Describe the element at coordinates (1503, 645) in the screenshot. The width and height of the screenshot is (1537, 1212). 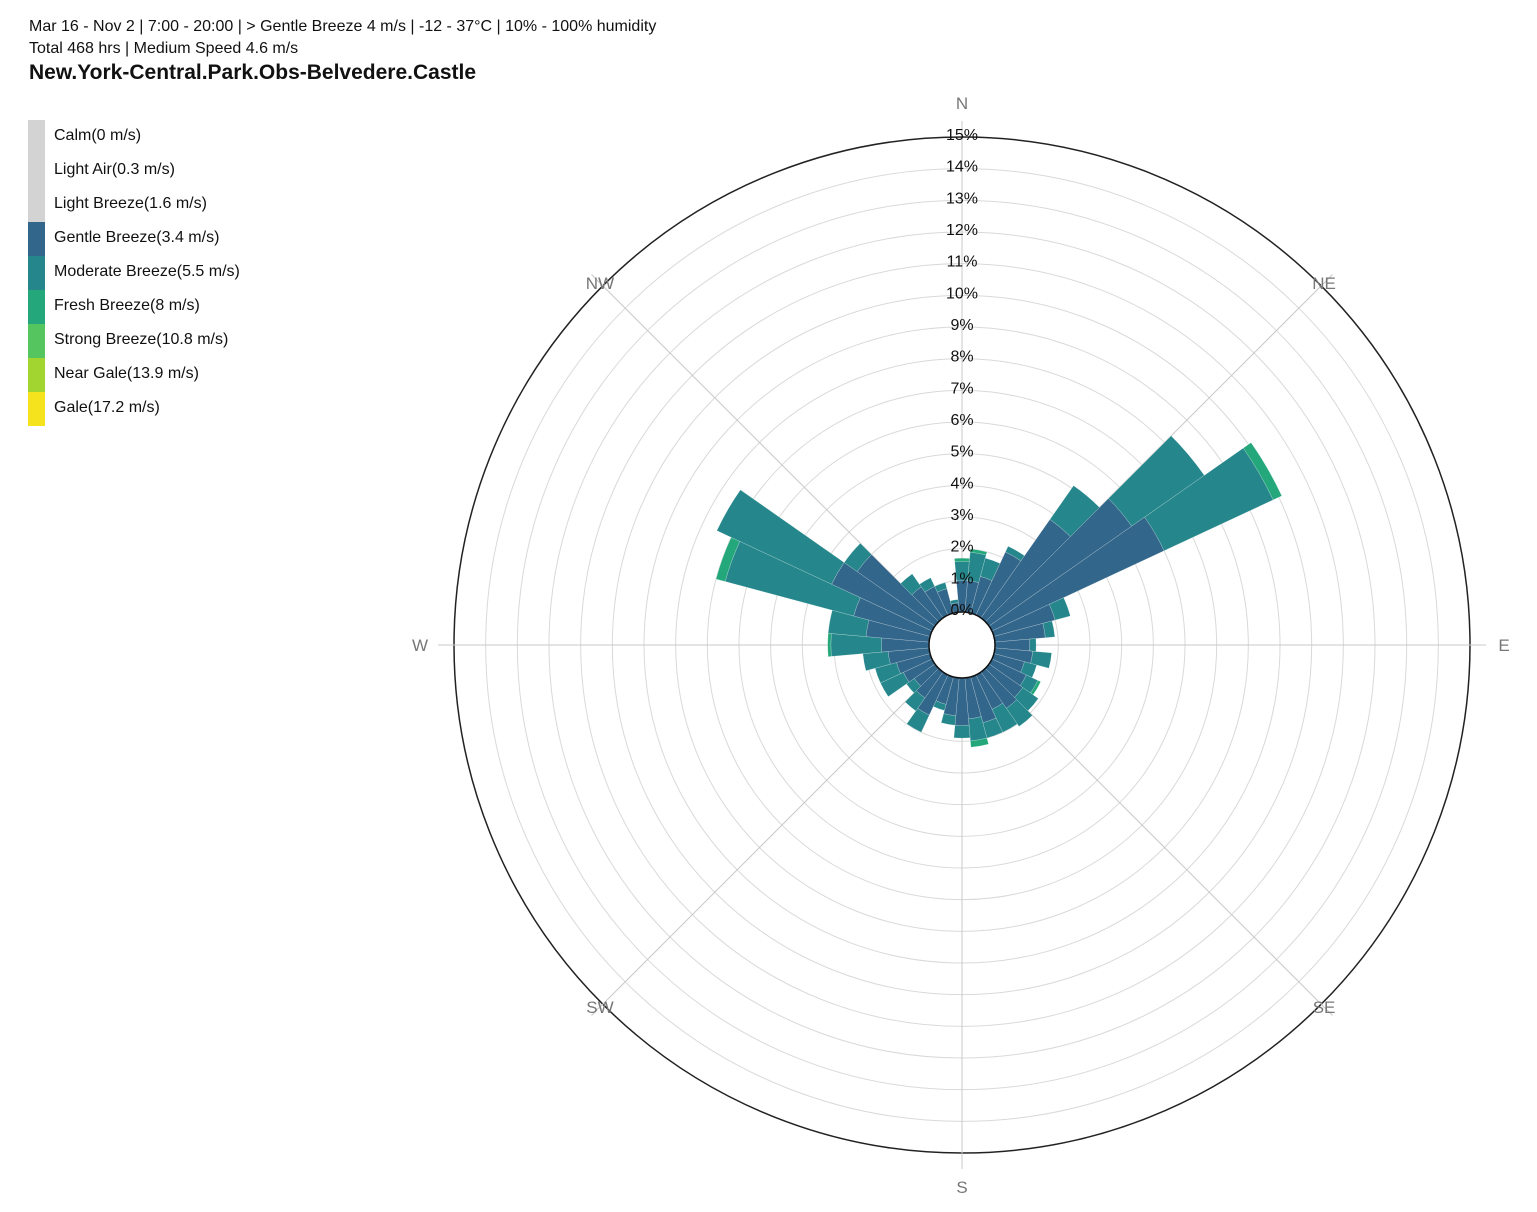
I see `direction-label-e: E` at that location.